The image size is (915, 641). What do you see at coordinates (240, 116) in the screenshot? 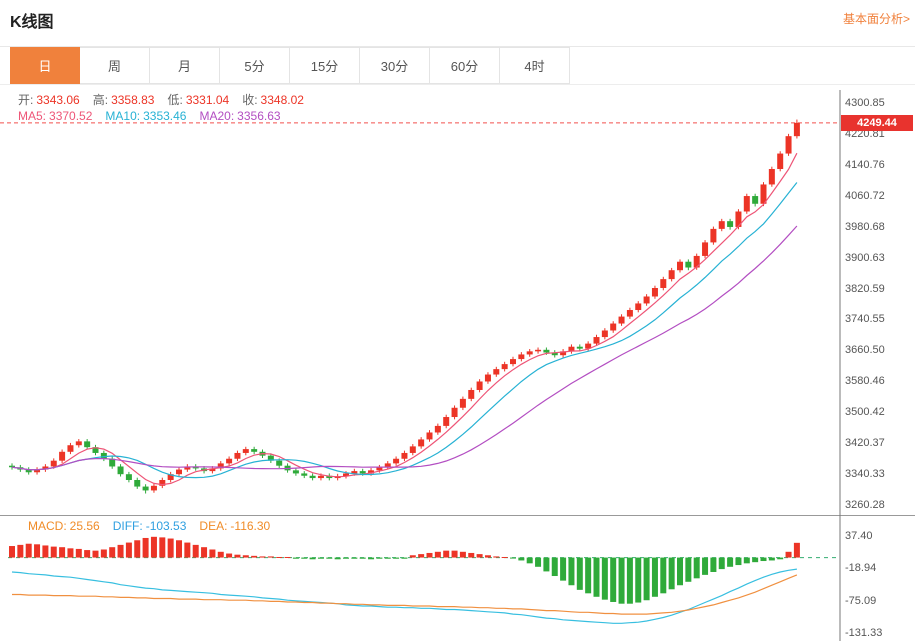
I see `legend-item: MA20: 3356.63` at bounding box center [240, 116].